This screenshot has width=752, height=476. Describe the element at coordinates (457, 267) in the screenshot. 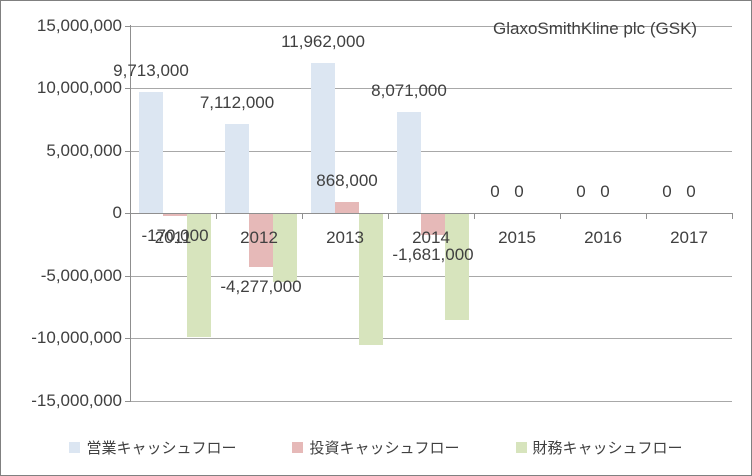

I see `bar-financing-2014` at that location.